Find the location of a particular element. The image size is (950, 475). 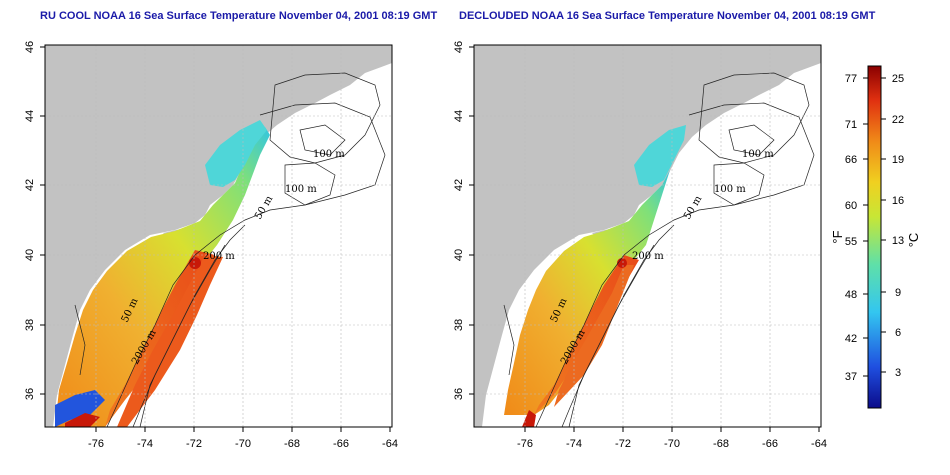

right-x-tick-label: -64 is located at coordinates (819, 444).